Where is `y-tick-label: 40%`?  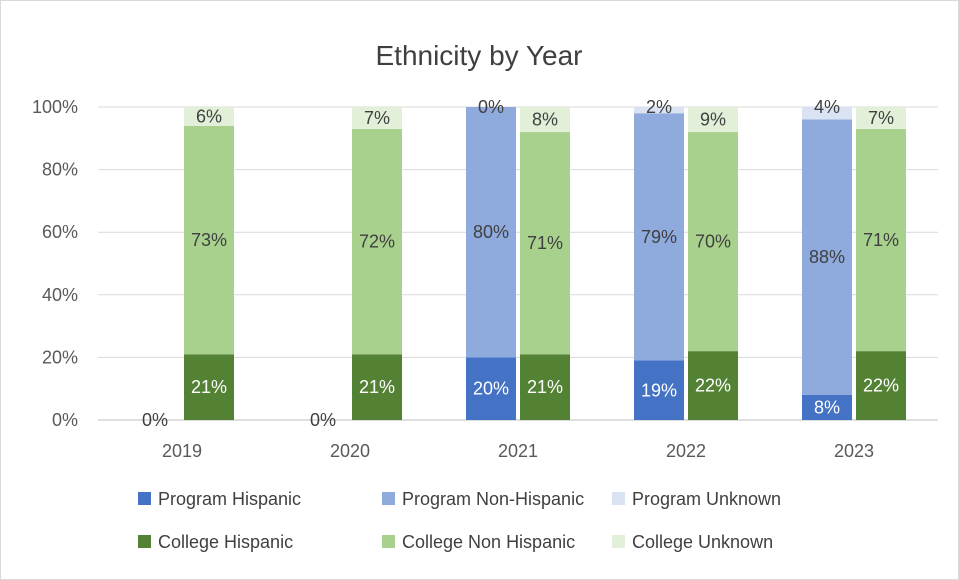 y-tick-label: 40% is located at coordinates (60, 295).